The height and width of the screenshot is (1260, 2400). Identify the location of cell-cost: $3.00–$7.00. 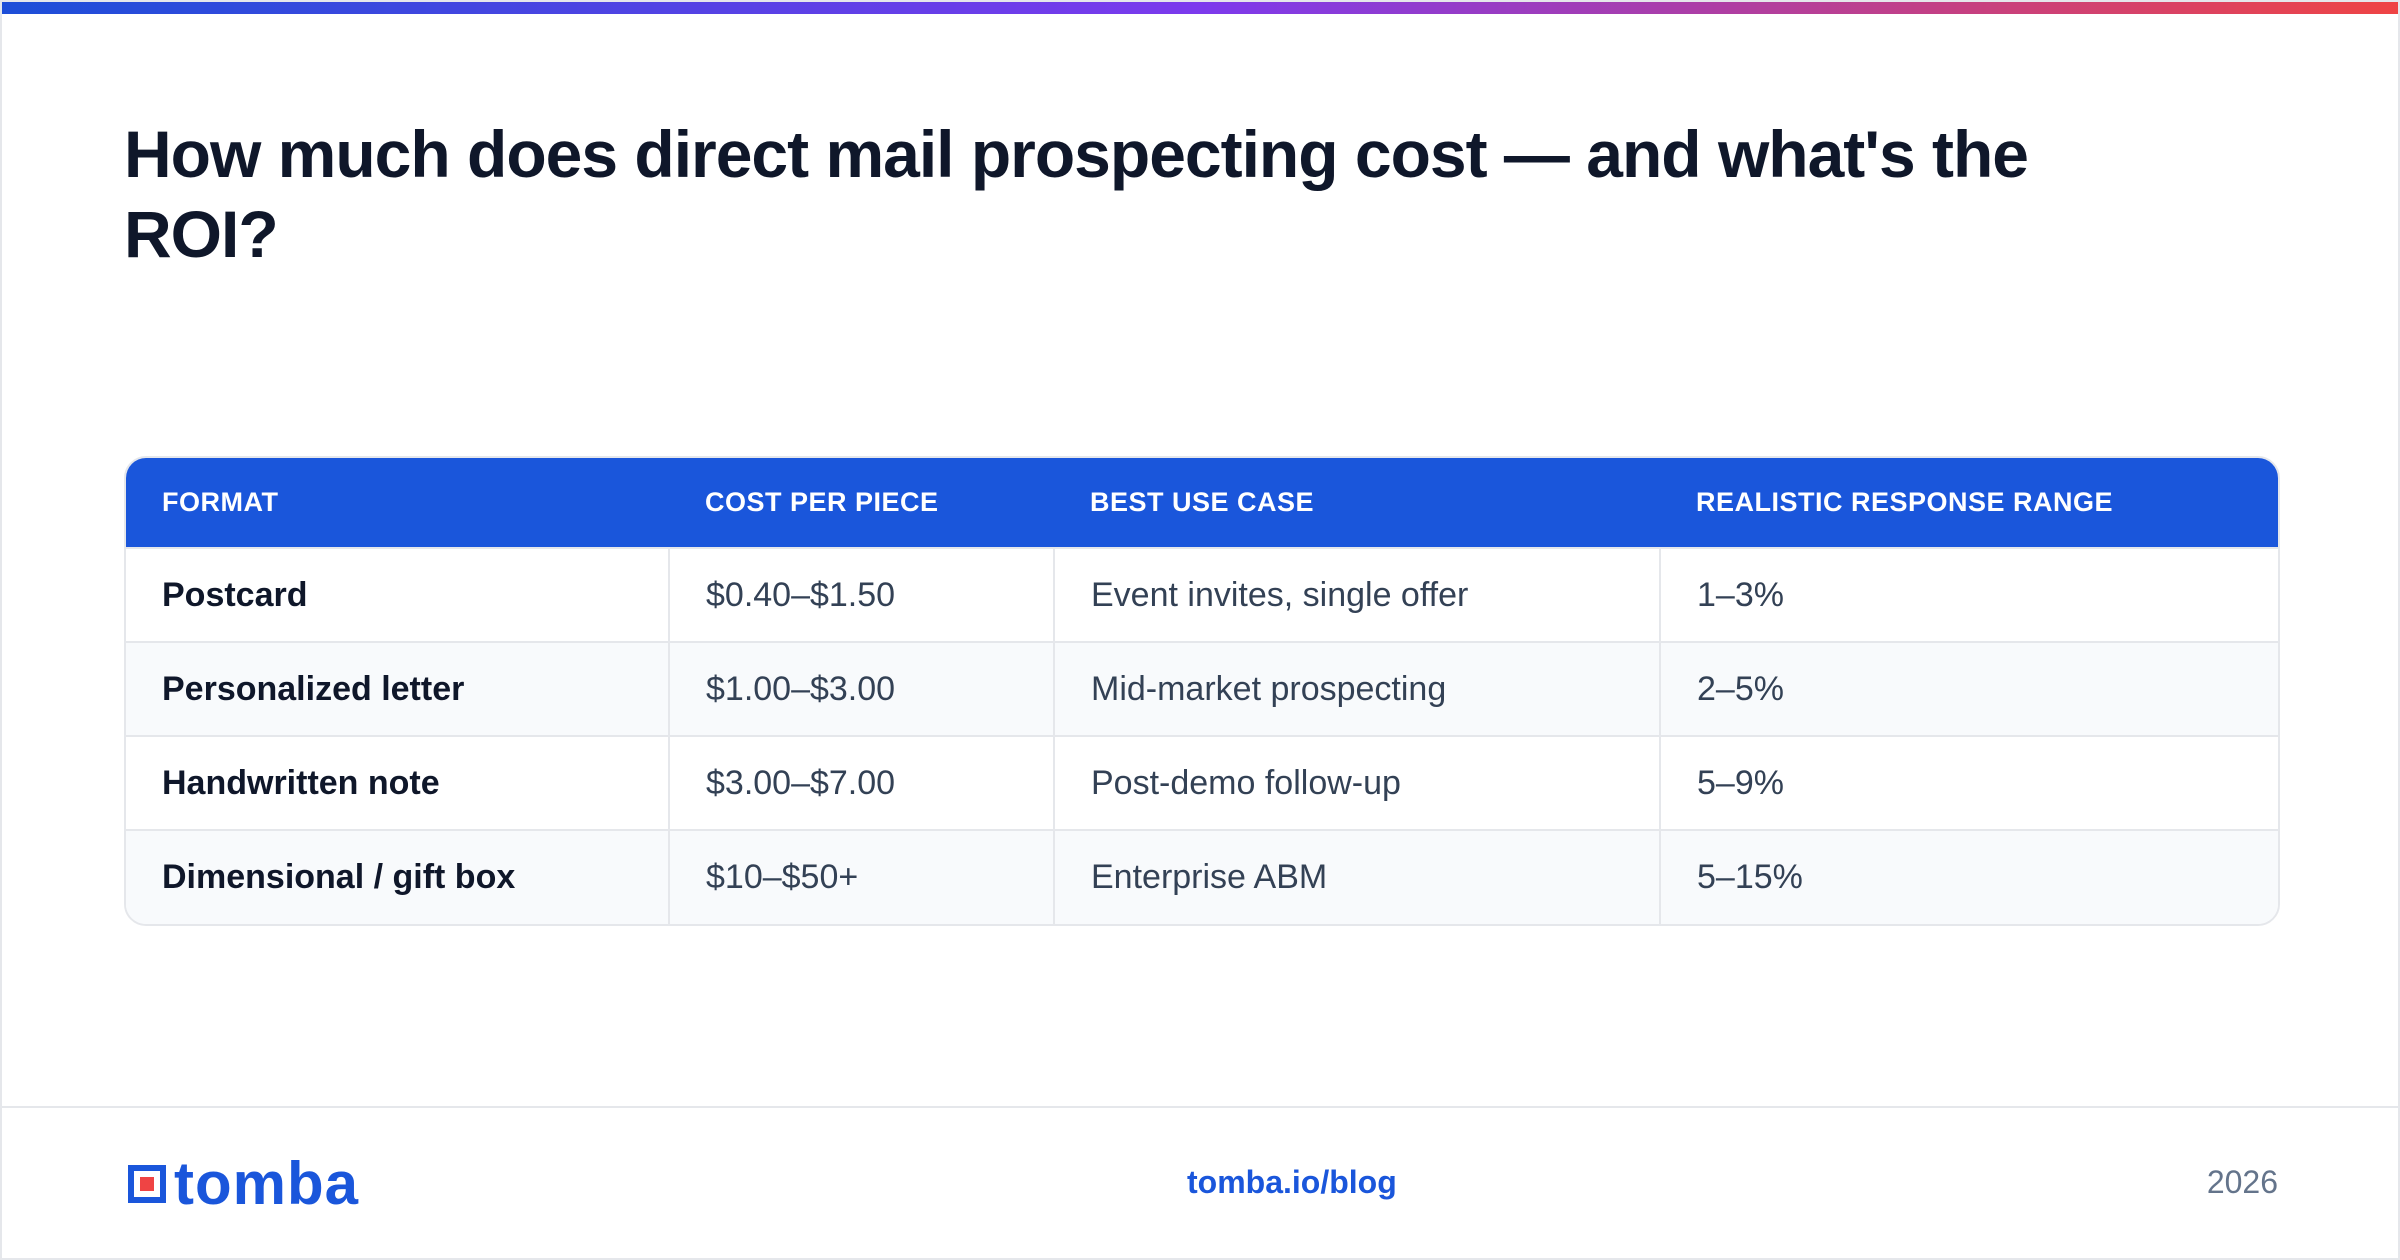
(861, 782).